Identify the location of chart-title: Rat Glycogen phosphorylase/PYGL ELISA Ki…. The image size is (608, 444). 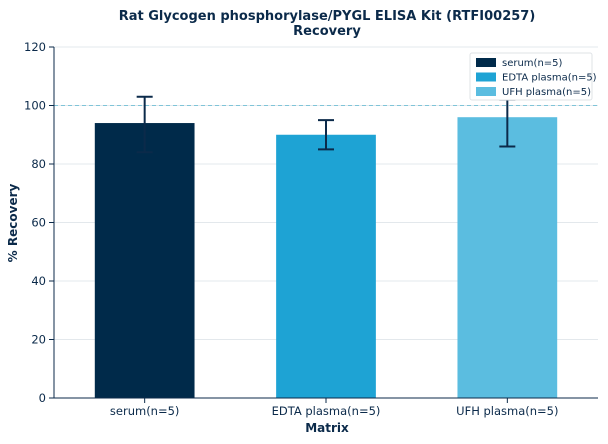
(327, 16).